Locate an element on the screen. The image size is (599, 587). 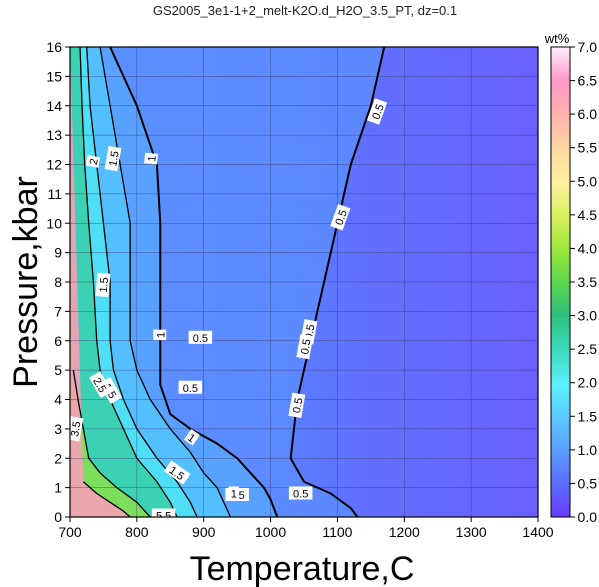
contour-label-19: 3.5 is located at coordinates (76, 429).